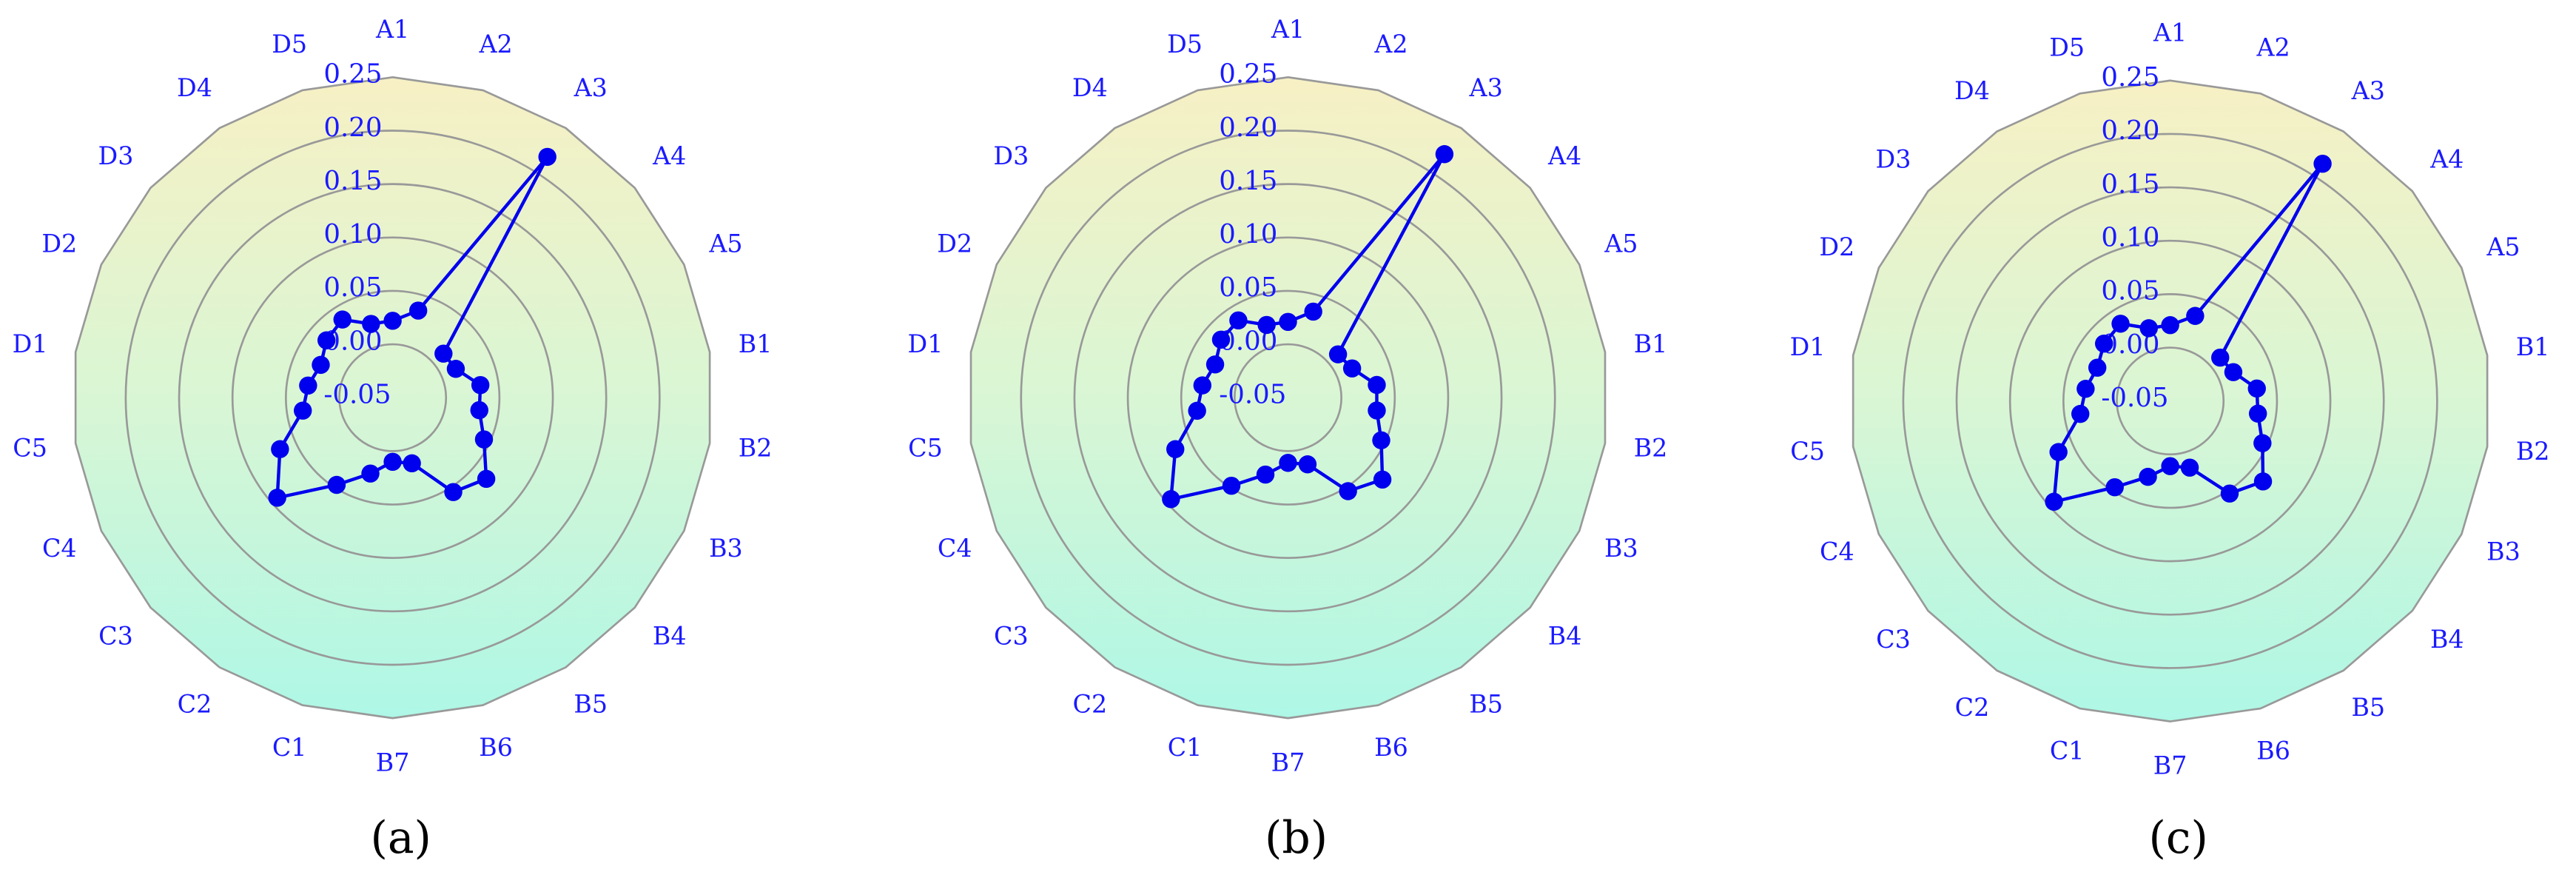  Describe the element at coordinates (1893, 158) in the screenshot. I see `category-label: D3` at that location.